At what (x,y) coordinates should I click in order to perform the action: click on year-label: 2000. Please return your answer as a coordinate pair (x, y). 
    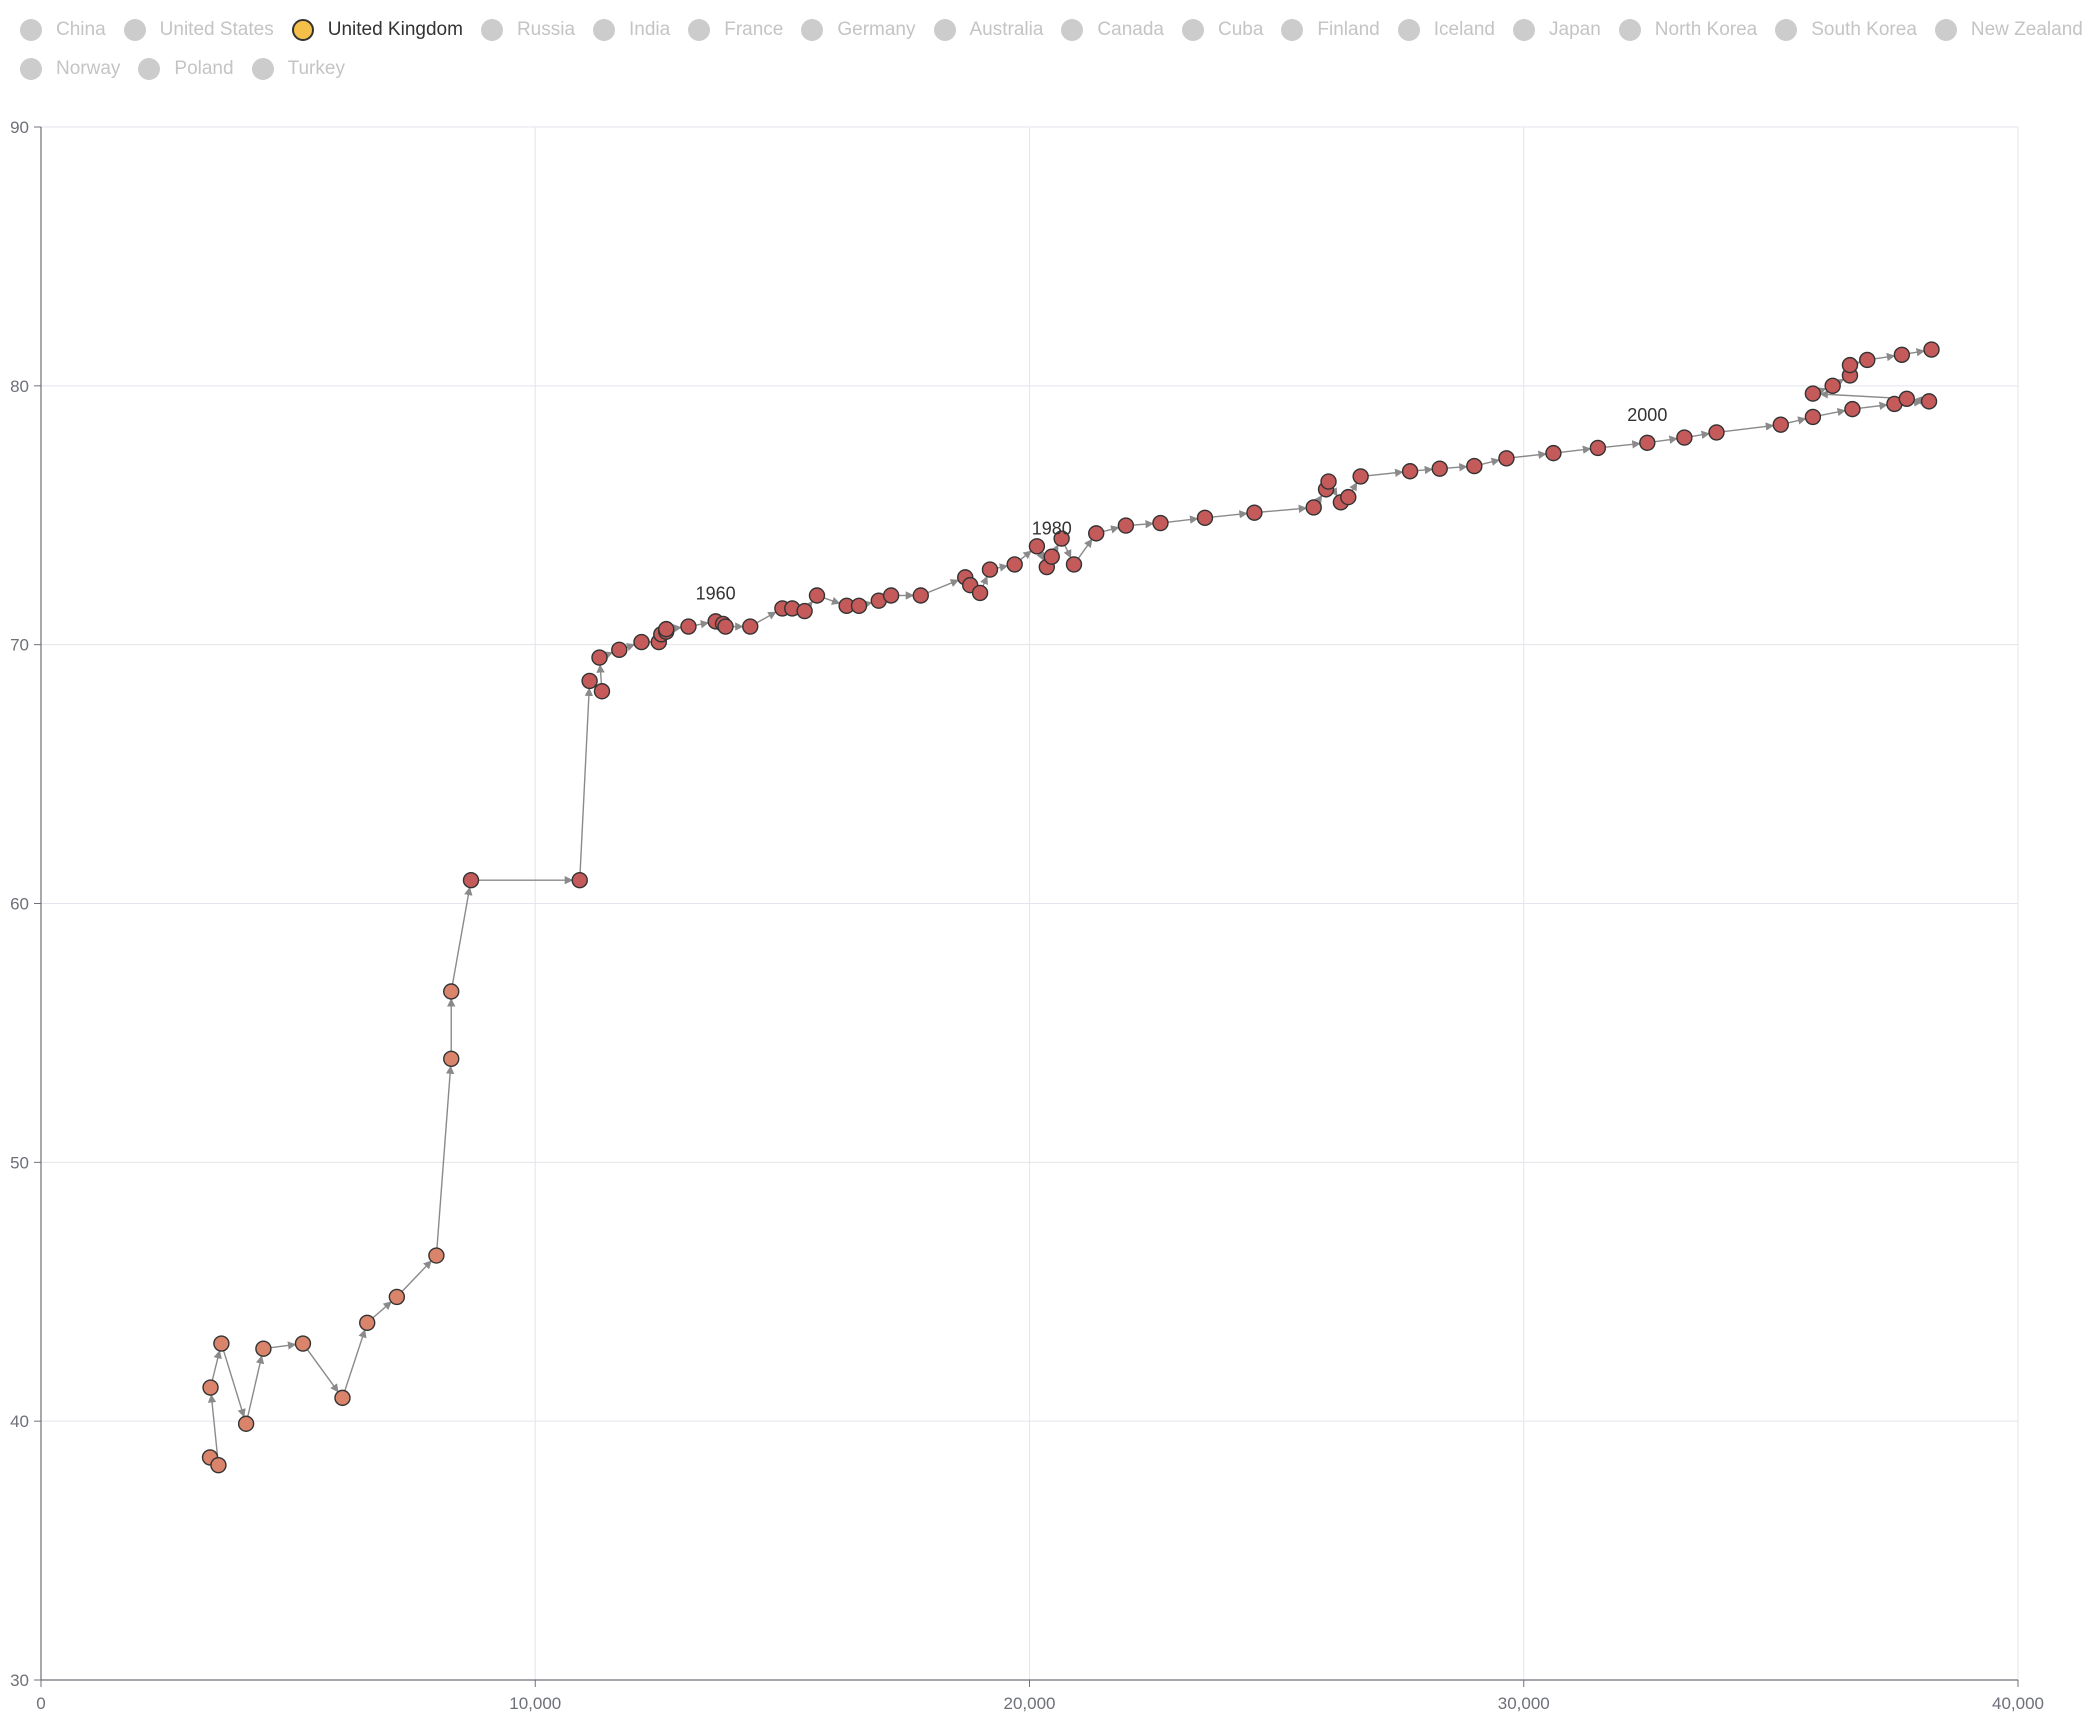
    Looking at the image, I should click on (1647, 415).